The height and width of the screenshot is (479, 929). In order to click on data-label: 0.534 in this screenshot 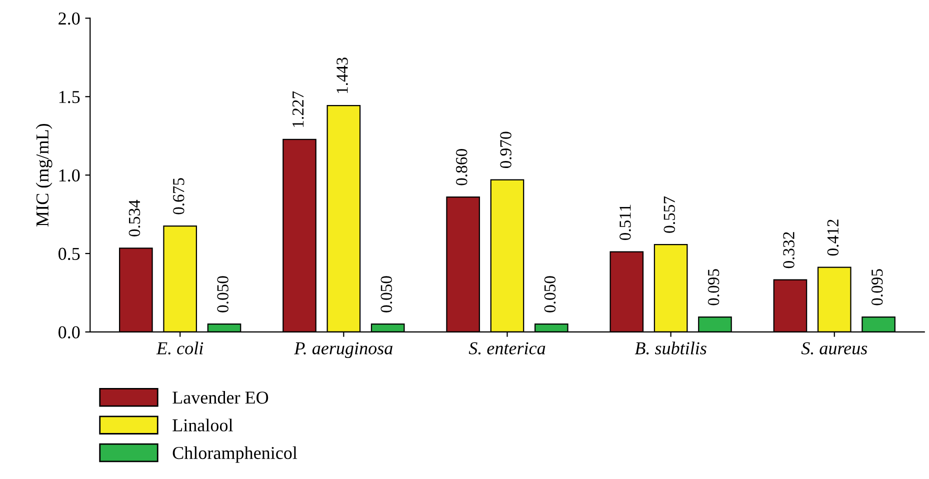, I will do `click(134, 218)`.